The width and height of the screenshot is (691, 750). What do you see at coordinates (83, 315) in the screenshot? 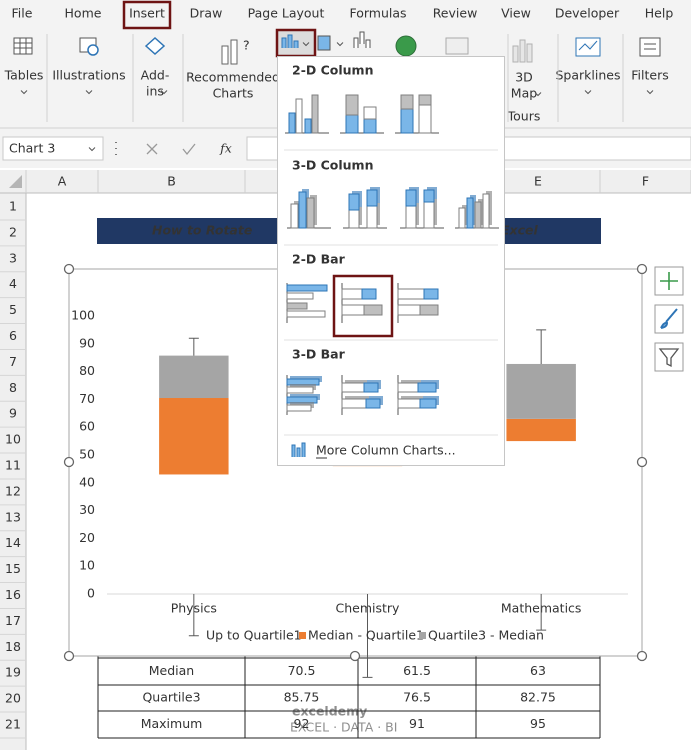
I see `y-tick-label: 100` at bounding box center [83, 315].